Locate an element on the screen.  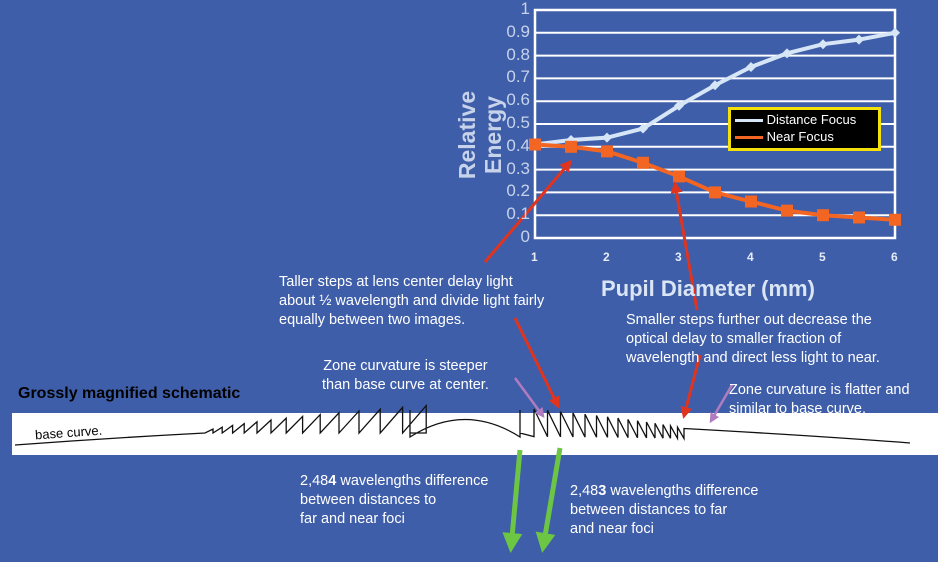
legend-item-distance: Distance Focus is located at coordinates (795, 119).